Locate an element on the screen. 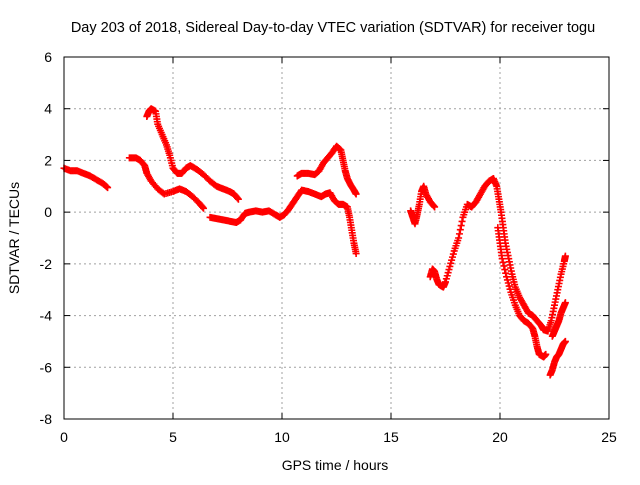  x-axis-label: GPS time / hours is located at coordinates (335, 465).